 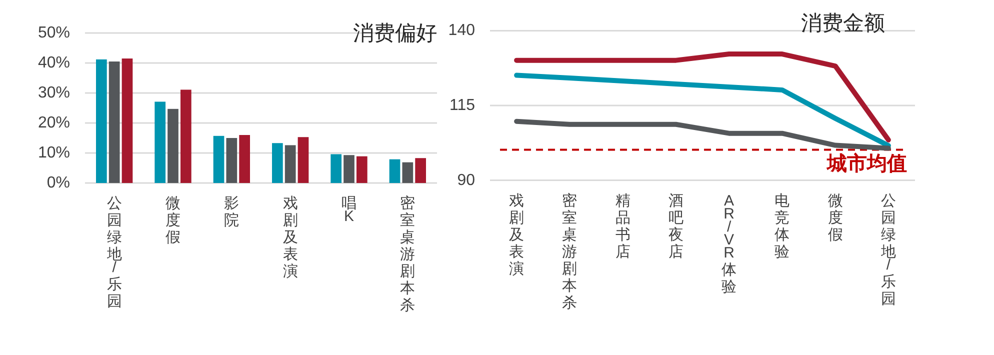 I want to click on x-tick-label: 唱K, so click(x=349, y=210).